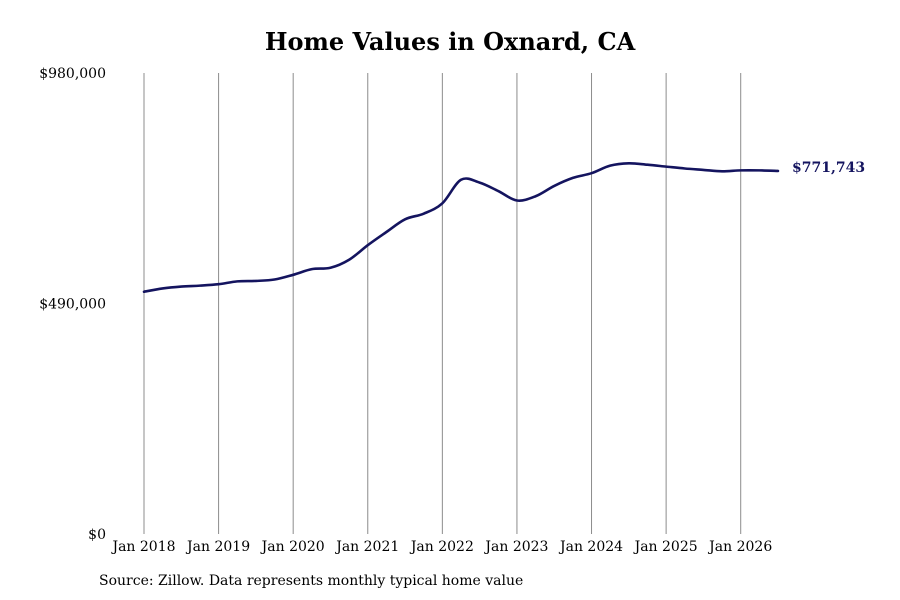  I want to click on x-tick-label: Jan 2023, so click(515, 547).